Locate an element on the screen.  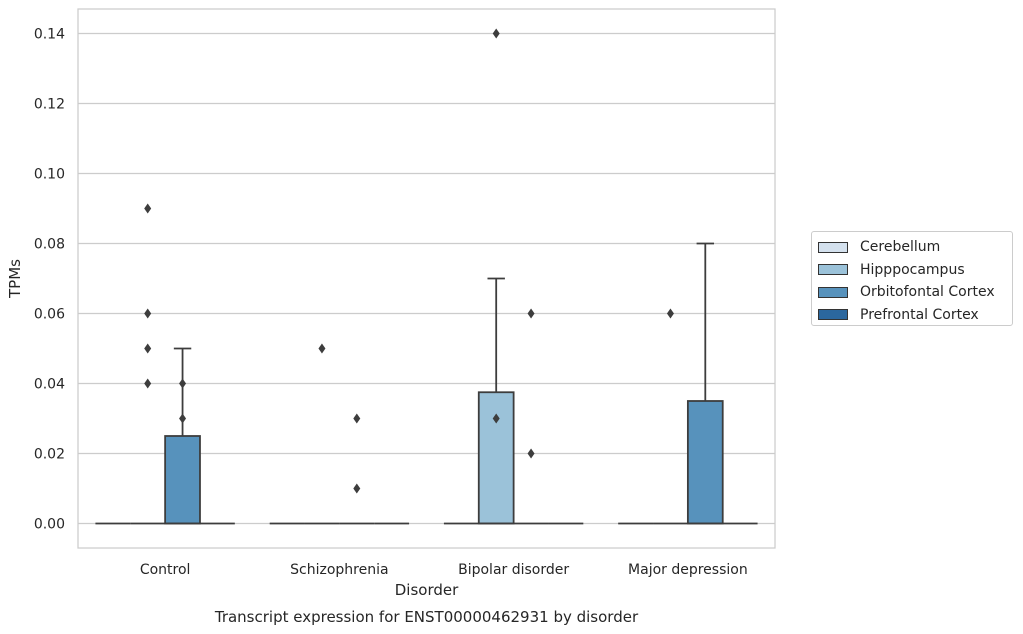
legend-item-orbitofrontal-cortex: Orbitofontal Cortex is located at coordinates (915, 292).